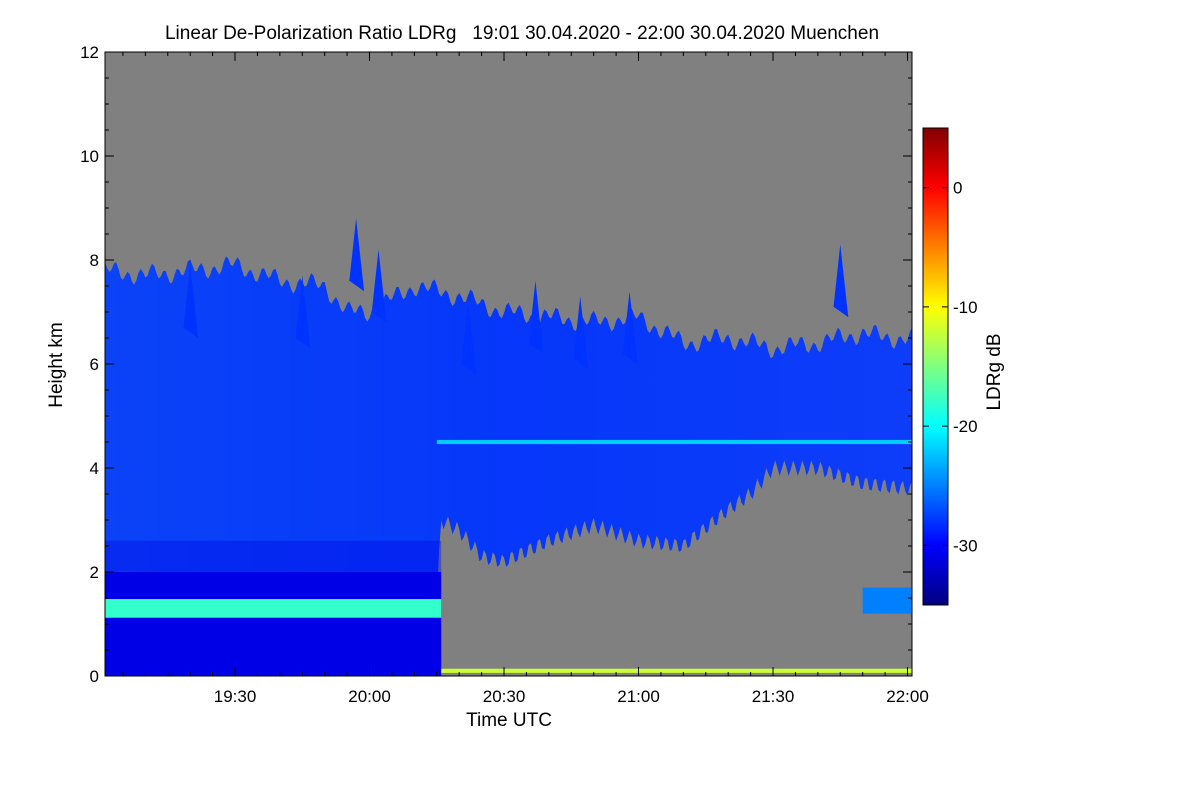 This screenshot has width=1200, height=800. Describe the element at coordinates (235, 696) in the screenshot. I see `x-tick-label: 19:30` at that location.